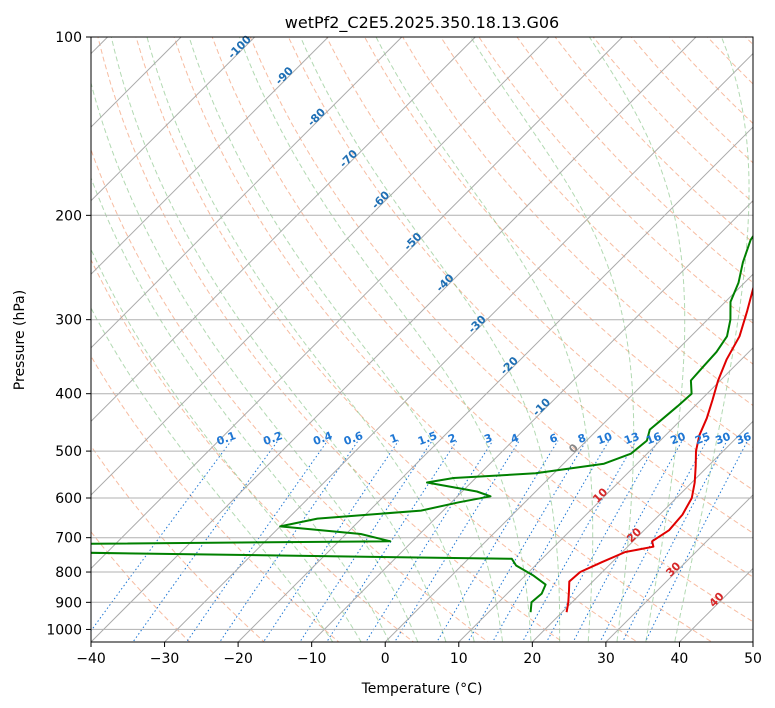 The width and height of the screenshot is (775, 708). I want to click on chart-title: wetPf2_C2E5.2025.350.18.13.G06, so click(422, 23).